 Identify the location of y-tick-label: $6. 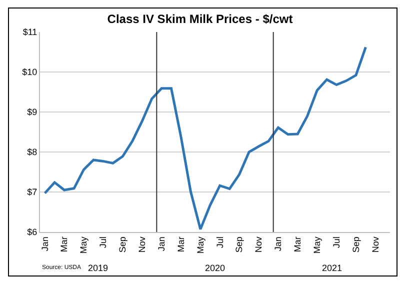
(32, 232).